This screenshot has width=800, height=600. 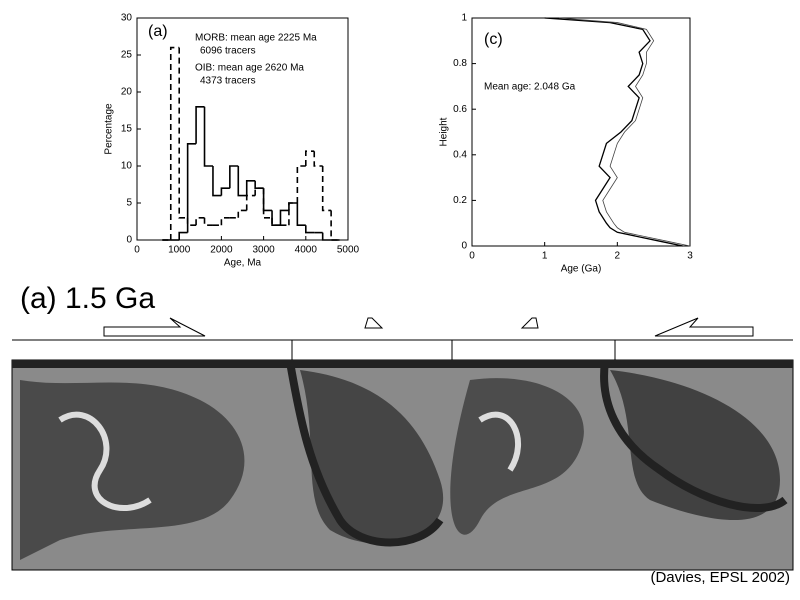 I want to click on y-tick-label: 0.8, so click(x=460, y=63).